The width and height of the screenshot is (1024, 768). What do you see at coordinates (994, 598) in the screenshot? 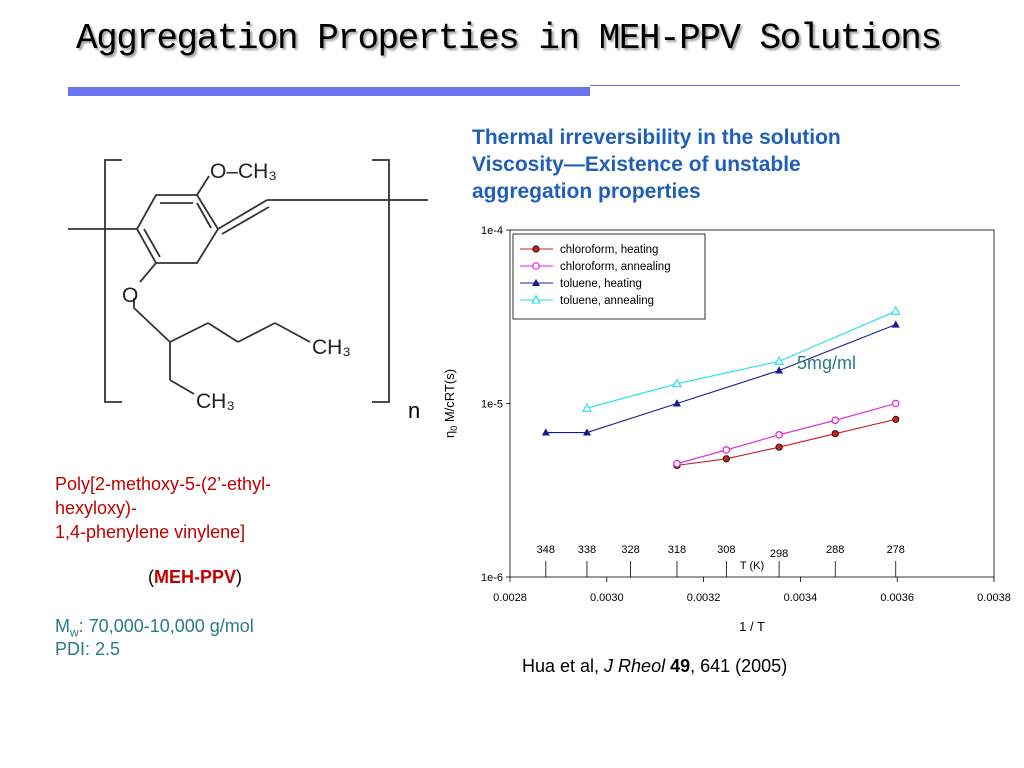
I see `x-tick-label: 0.0038` at bounding box center [994, 598].